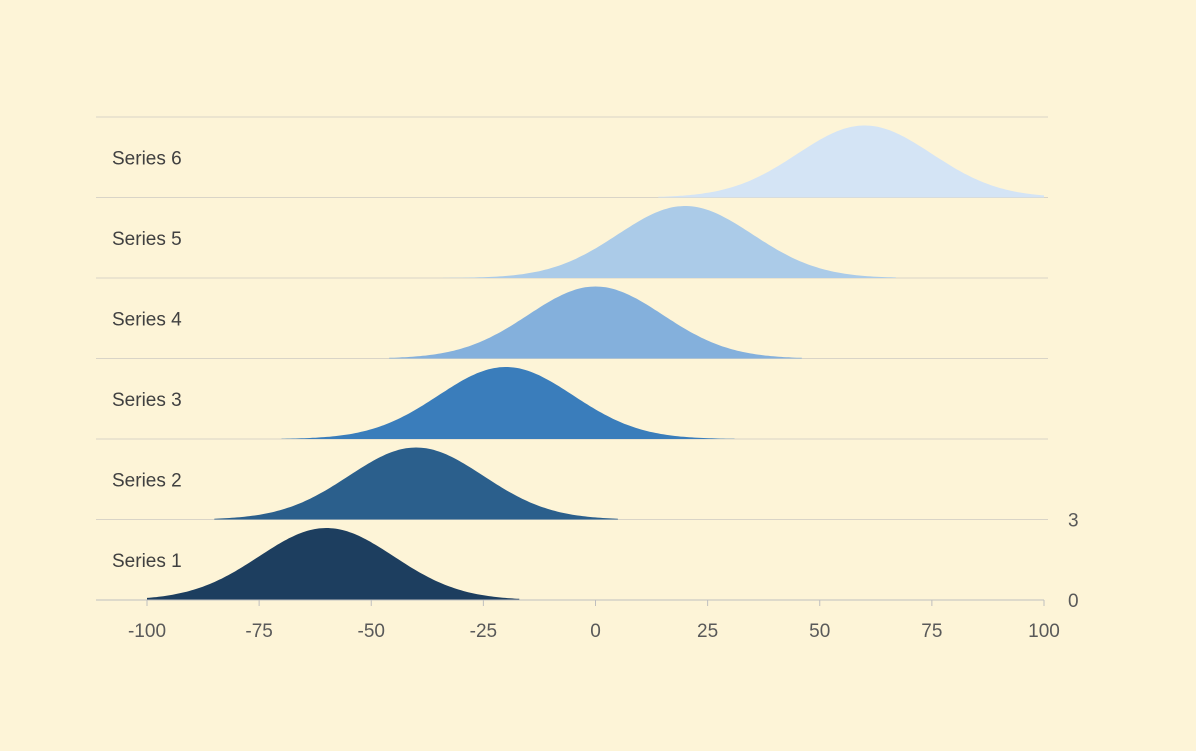  I want to click on x-tick-label: 50, so click(819, 631).